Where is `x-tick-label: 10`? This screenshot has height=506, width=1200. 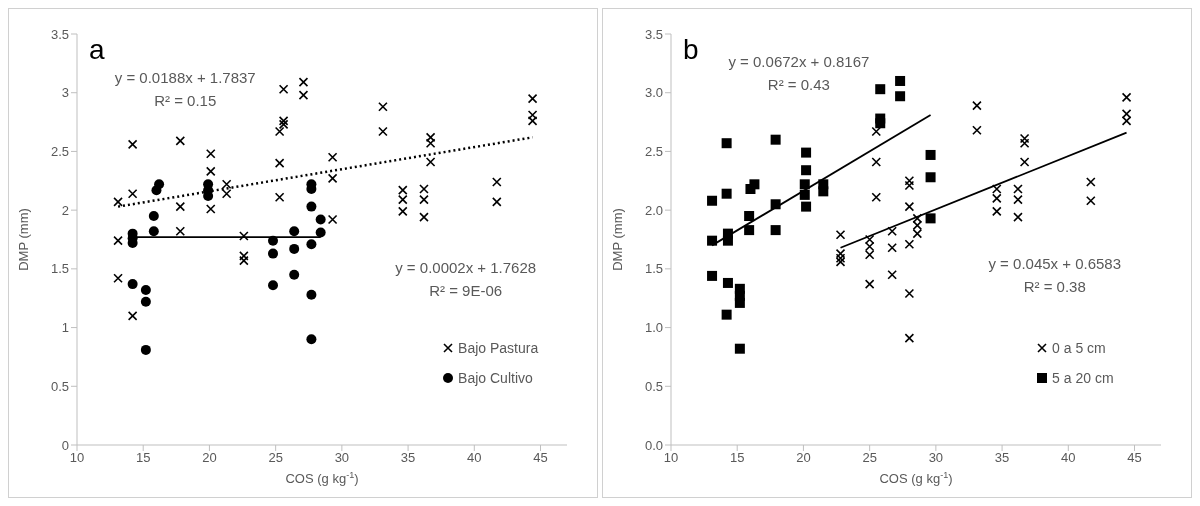
x-tick-label: 10 is located at coordinates (77, 458).